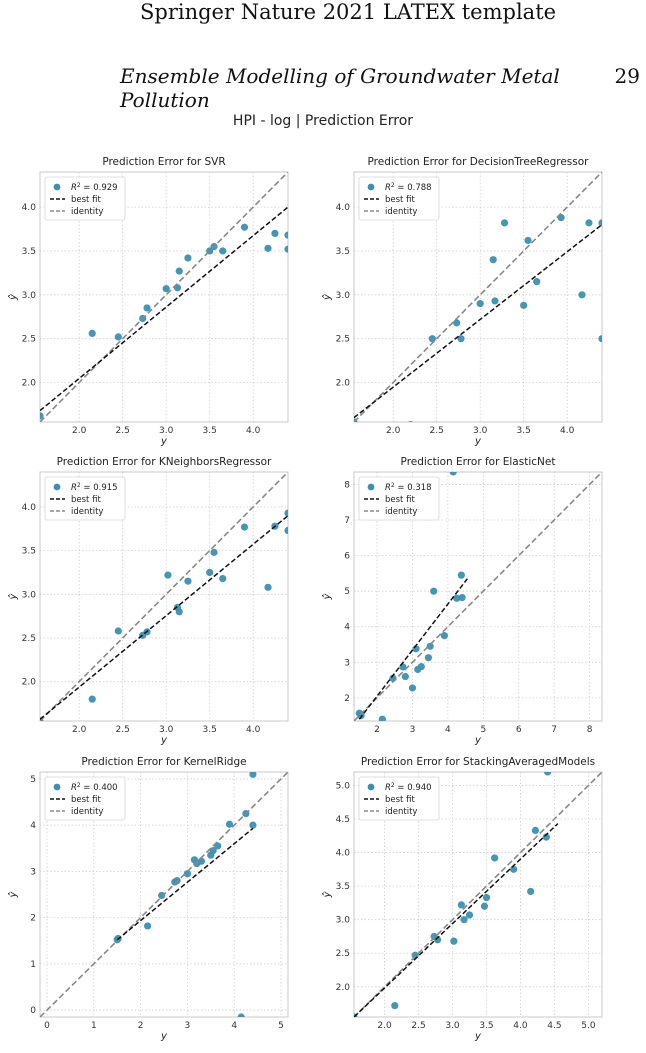  Describe the element at coordinates (554, 1026) in the screenshot. I see `x-tick-label: 4.5` at that location.